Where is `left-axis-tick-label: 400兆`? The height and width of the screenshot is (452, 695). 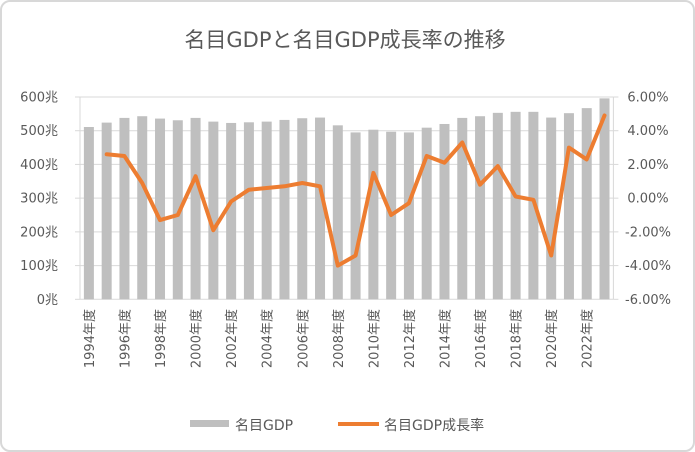 left-axis-tick-label: 400兆 is located at coordinates (39, 165).